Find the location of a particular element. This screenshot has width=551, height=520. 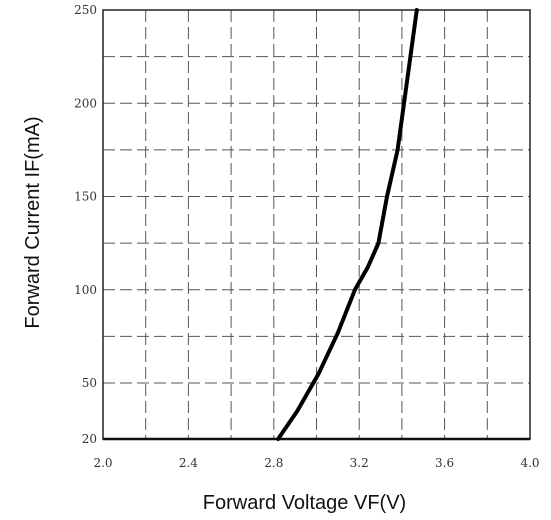

x-axis-title: Forward Voltage VF(V) is located at coordinates (304, 503).